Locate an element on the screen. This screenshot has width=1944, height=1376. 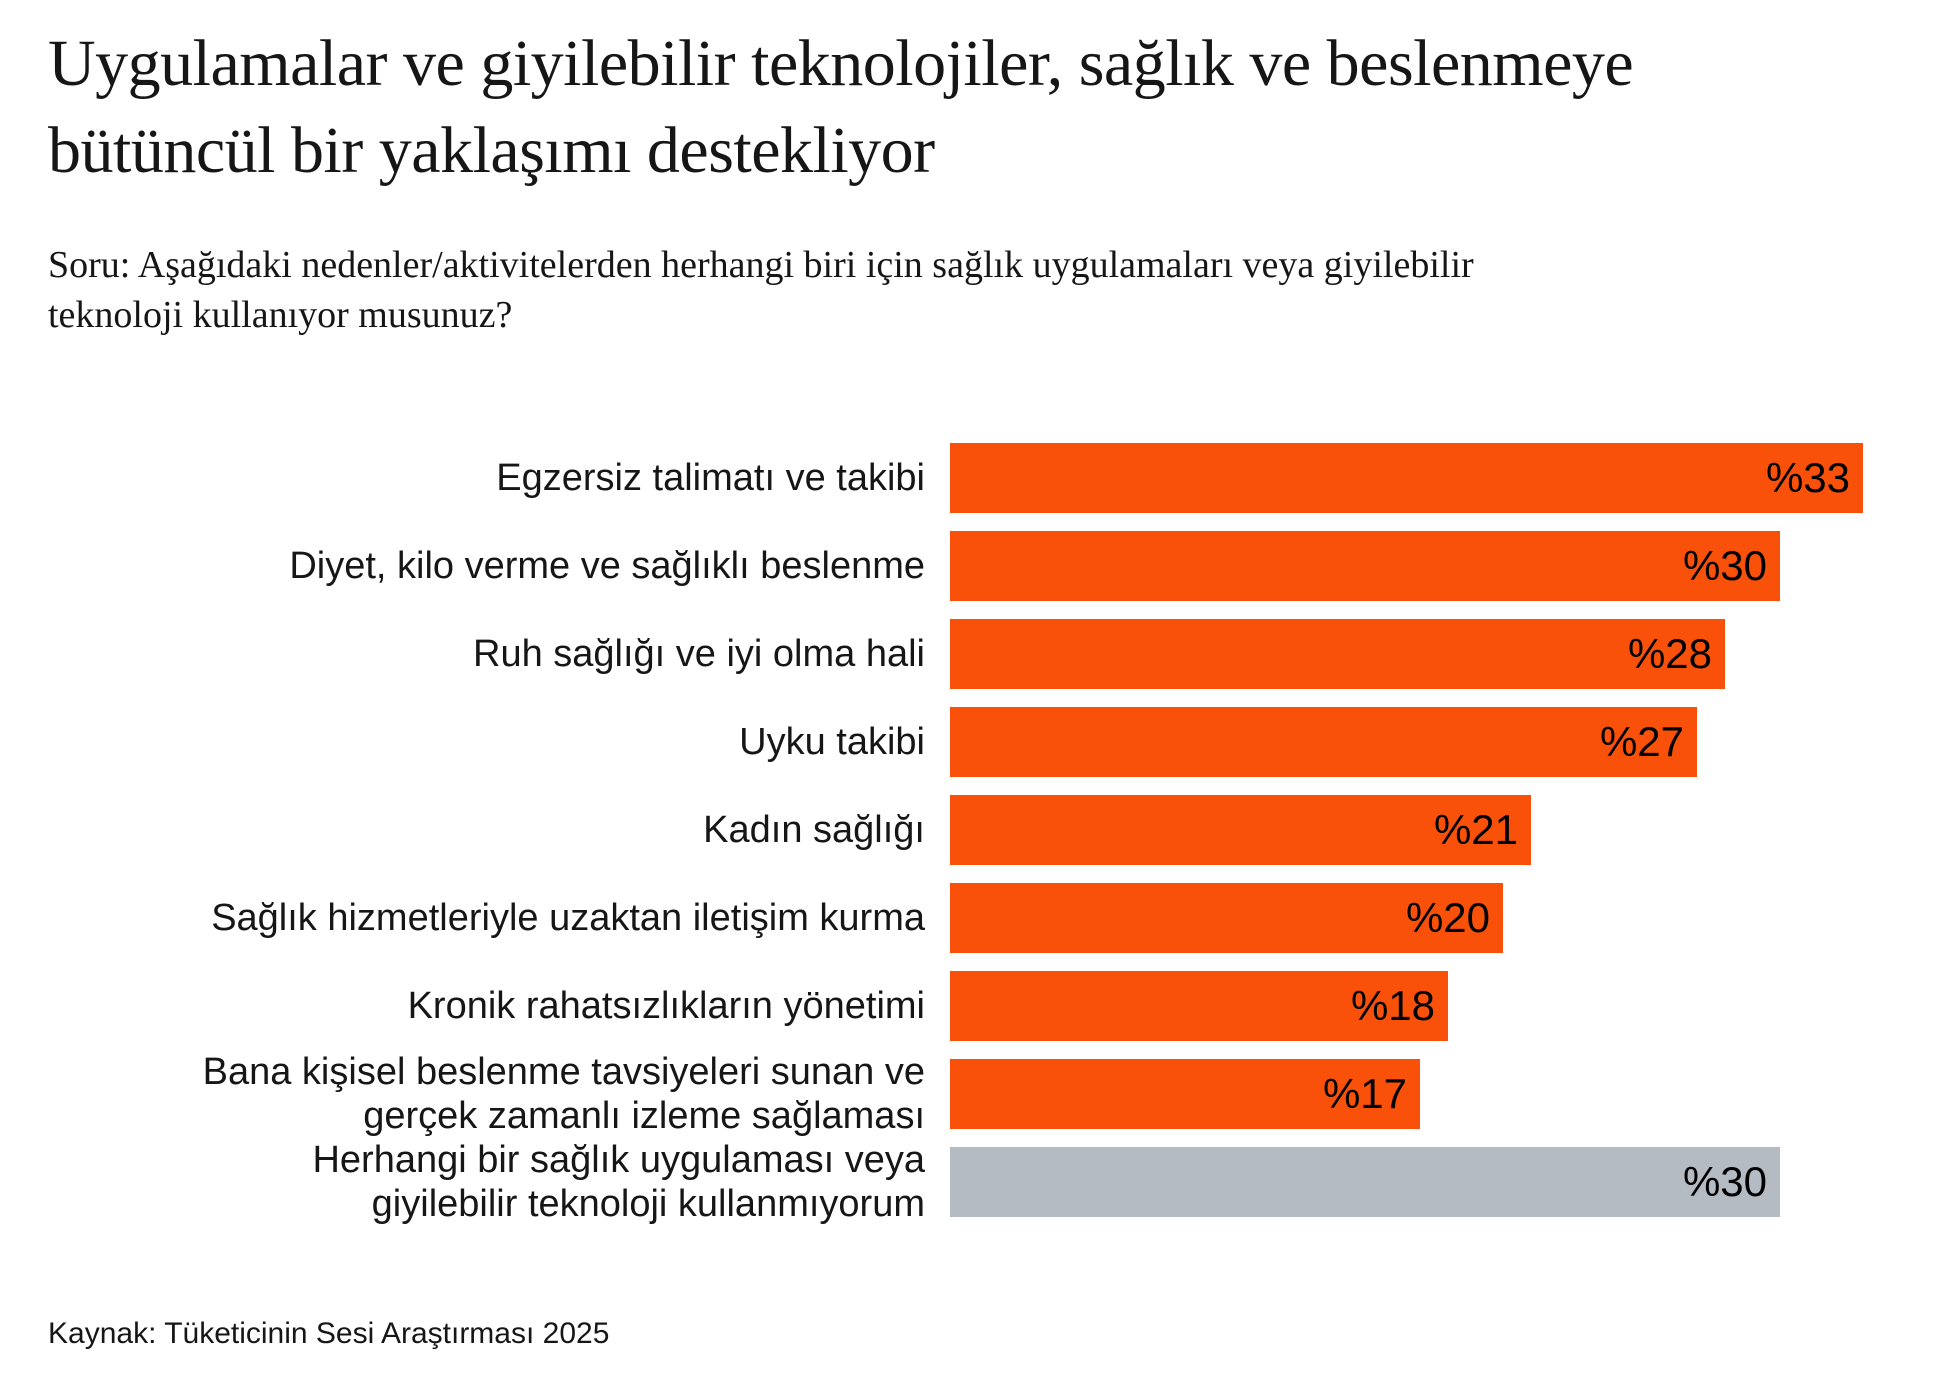
category-label: Kronik rahatsızlıkların yönetimi is located at coordinates (499, 1006).